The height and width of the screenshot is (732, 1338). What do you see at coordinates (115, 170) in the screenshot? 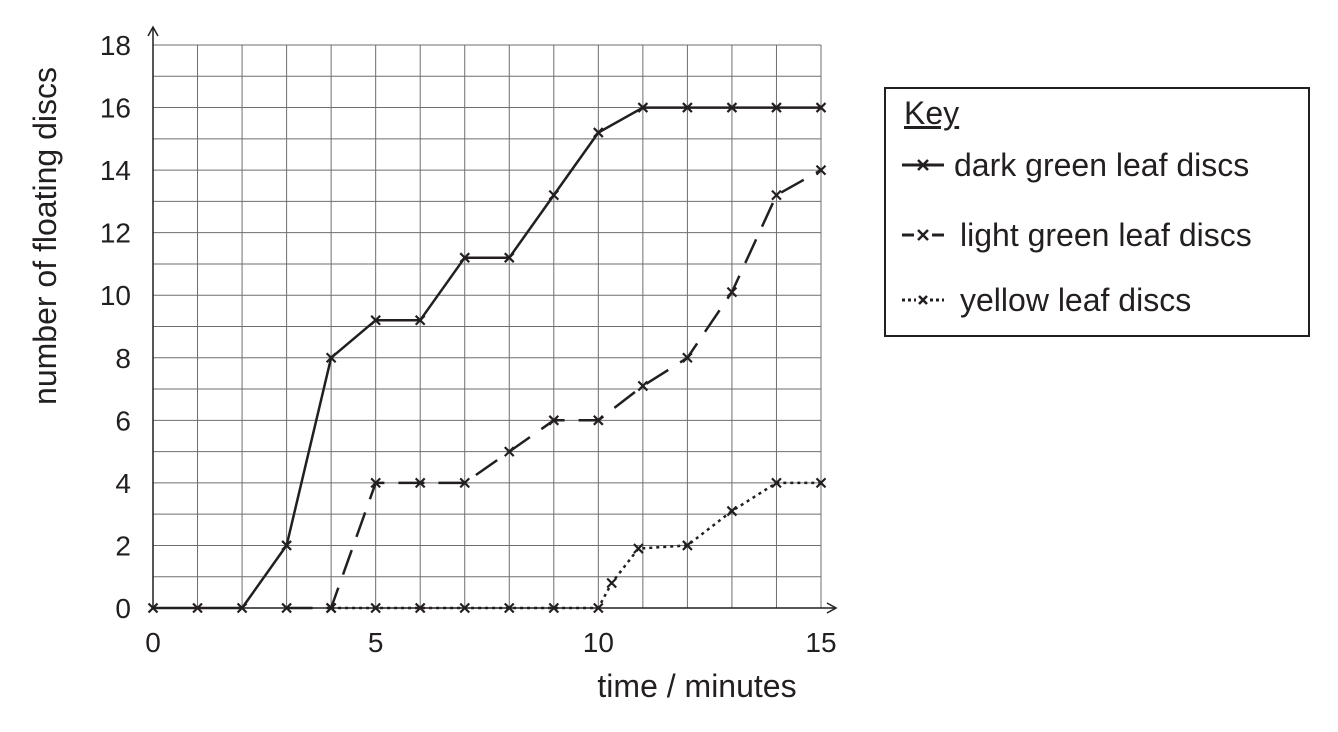
I see `y-tick-label: 14` at bounding box center [115, 170].